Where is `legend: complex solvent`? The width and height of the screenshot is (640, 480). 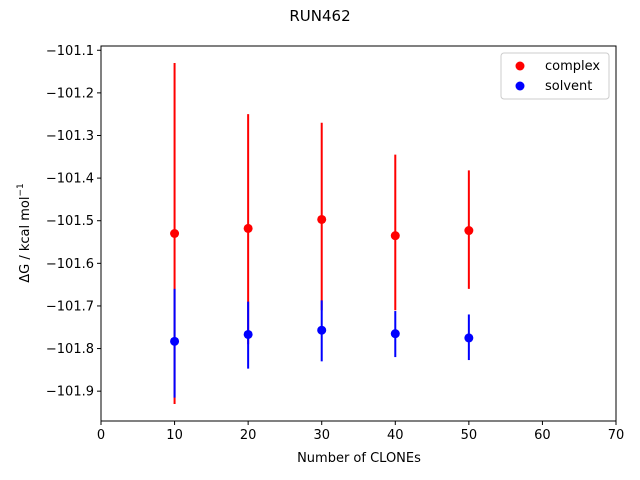 legend: complex solvent is located at coordinates (555, 76).